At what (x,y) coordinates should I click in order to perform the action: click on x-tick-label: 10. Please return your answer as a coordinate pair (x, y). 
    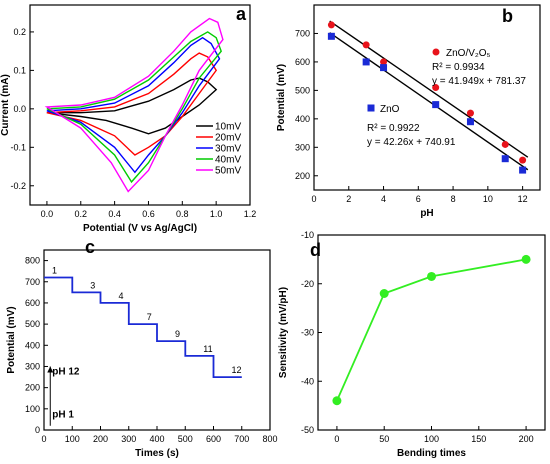
    Looking at the image, I should click on (488, 199).